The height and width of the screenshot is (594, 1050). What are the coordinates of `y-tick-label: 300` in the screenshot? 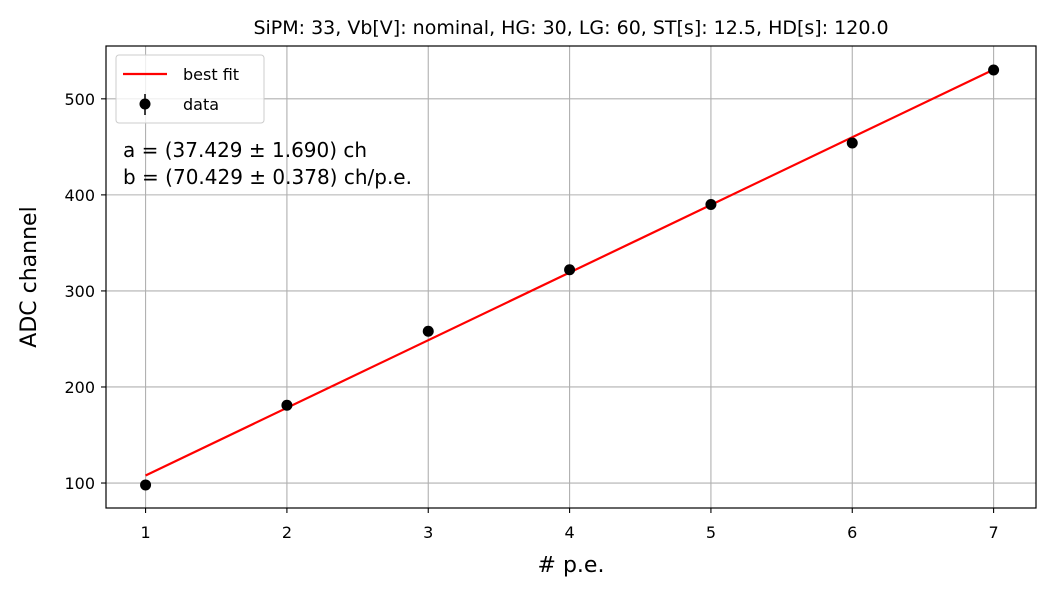 It's located at (79, 291).